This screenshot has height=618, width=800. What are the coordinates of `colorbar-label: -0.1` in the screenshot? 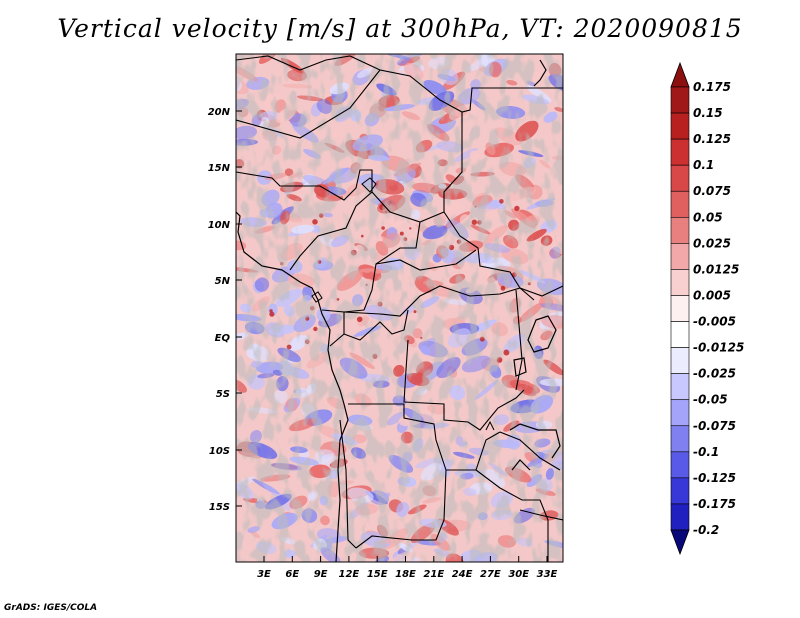 It's located at (706, 452).